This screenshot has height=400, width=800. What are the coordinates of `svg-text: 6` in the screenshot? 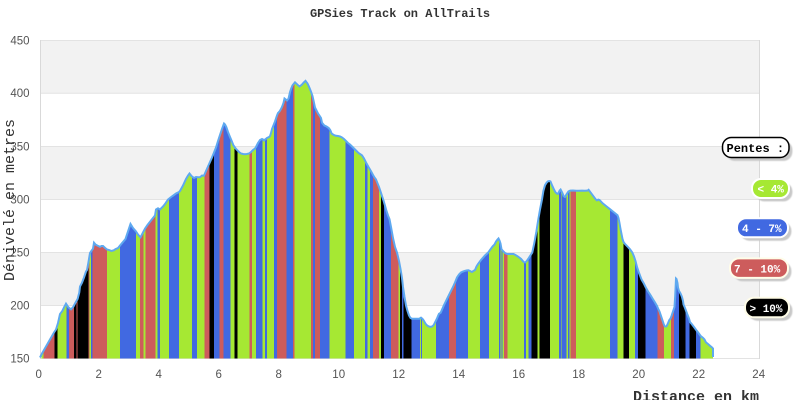 It's located at (218, 375).